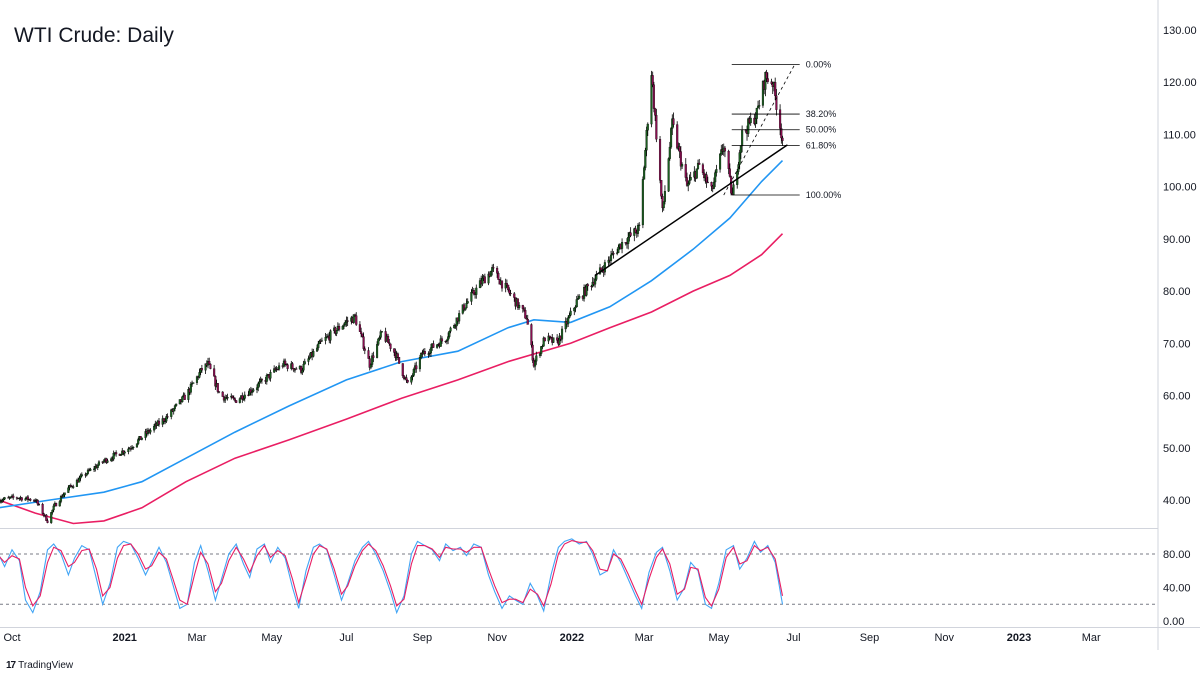 This screenshot has height=675, width=1200. I want to click on chart-title: WTI Crude: Daily, so click(94, 35).